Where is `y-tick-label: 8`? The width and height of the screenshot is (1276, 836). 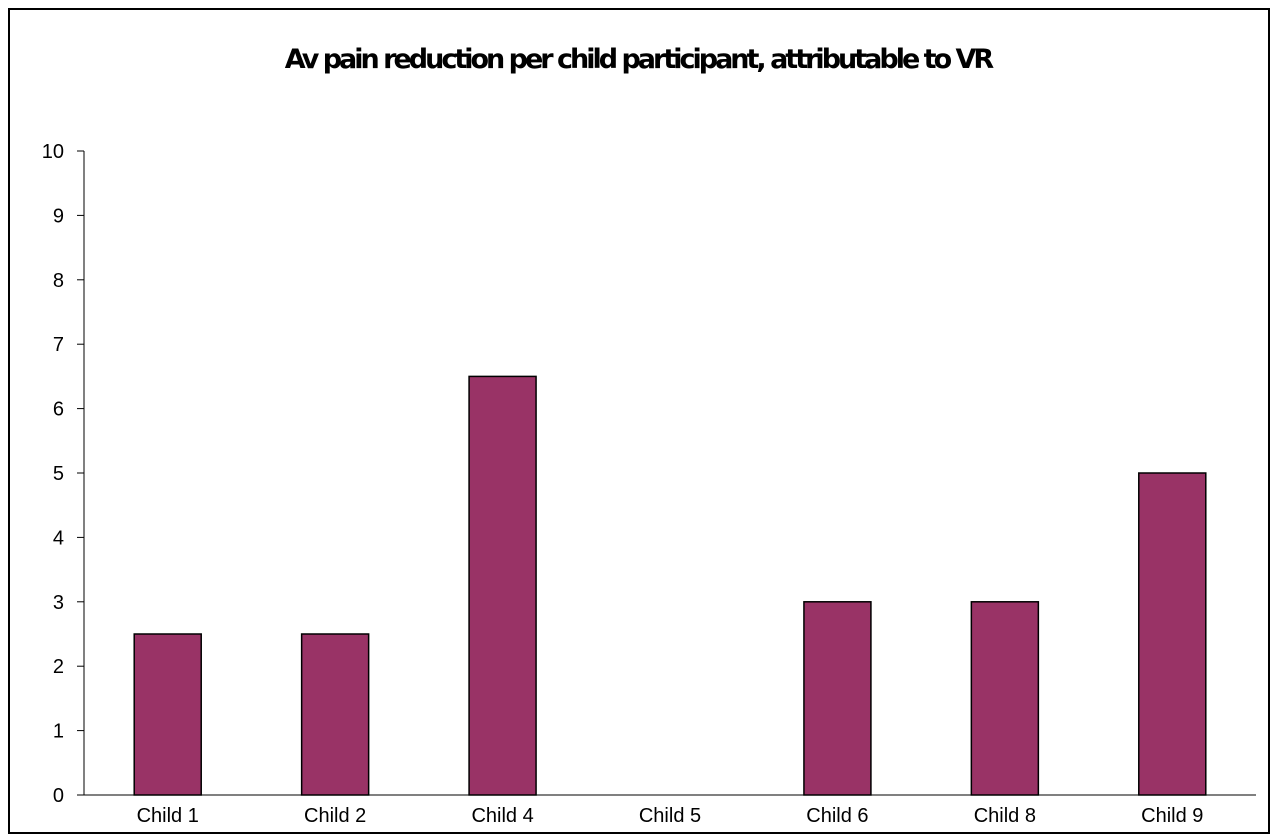 y-tick-label: 8 is located at coordinates (58, 281).